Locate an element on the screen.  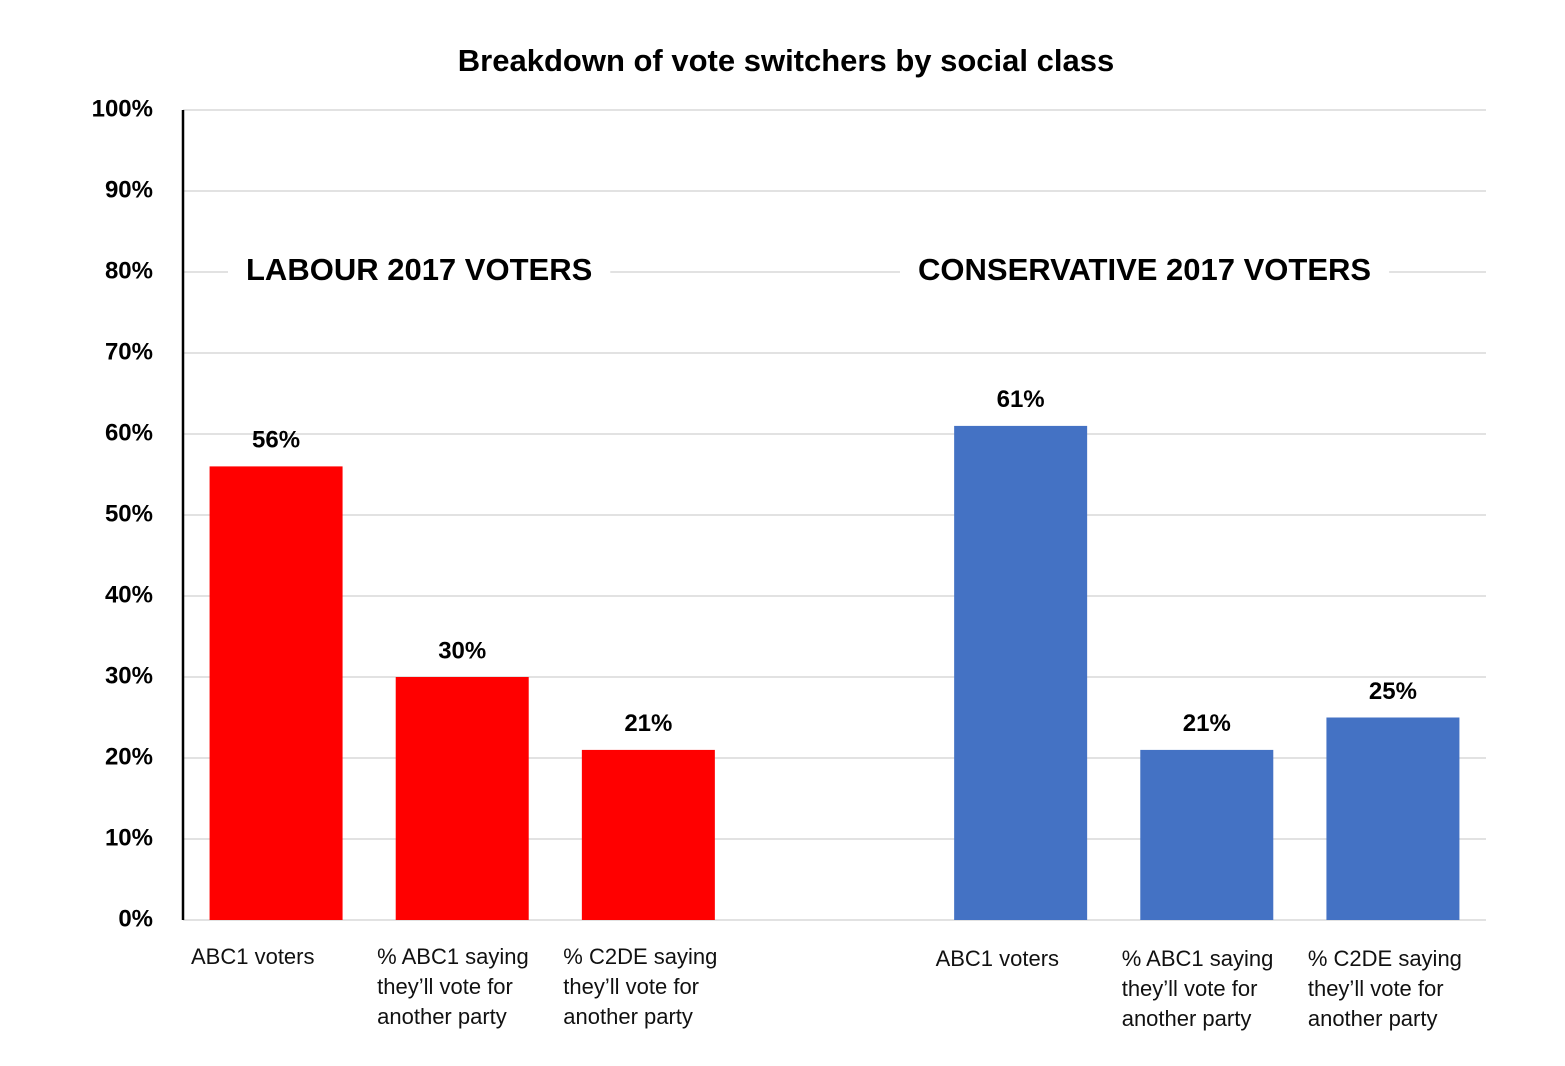
value-label: 61% is located at coordinates (1021, 399).